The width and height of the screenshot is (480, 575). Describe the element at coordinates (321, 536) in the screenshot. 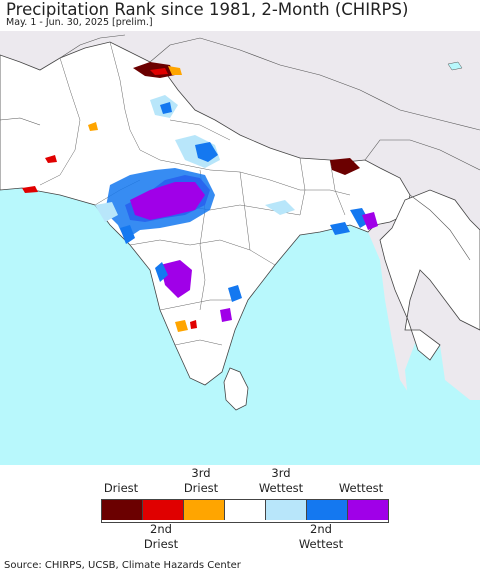

I see `legend-label-2nd-wettest: 2nd Wettest` at that location.